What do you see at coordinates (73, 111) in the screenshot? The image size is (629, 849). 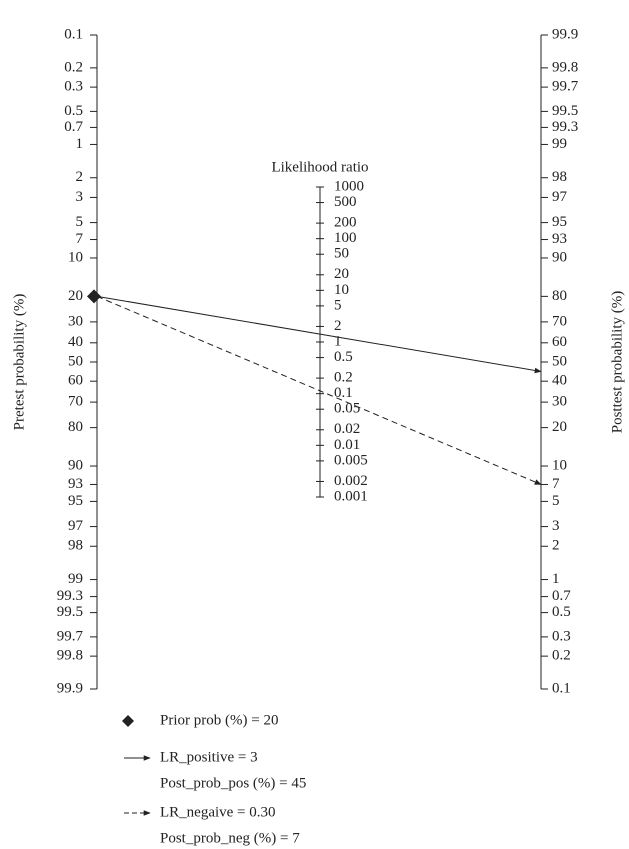 I see `pretest-tick-label: 0.5` at bounding box center [73, 111].